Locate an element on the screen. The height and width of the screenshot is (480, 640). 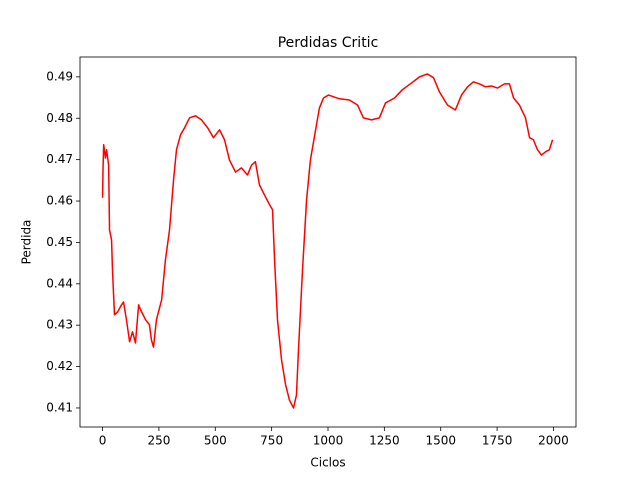
y-tick-label: 0.46 is located at coordinates (59, 201).